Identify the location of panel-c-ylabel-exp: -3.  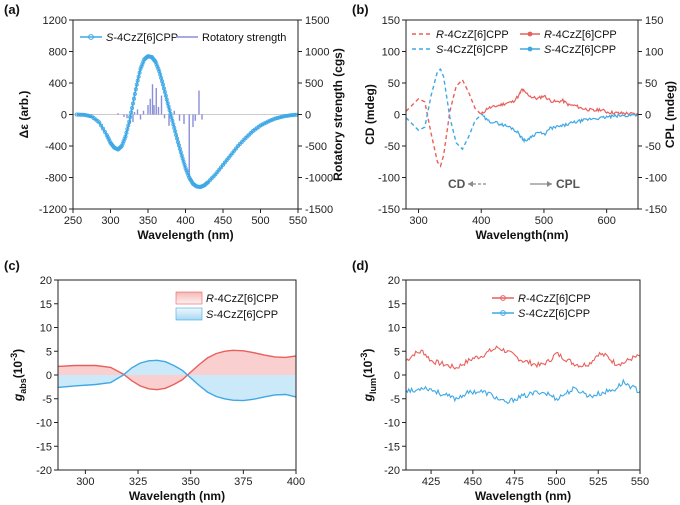
(14, 357).